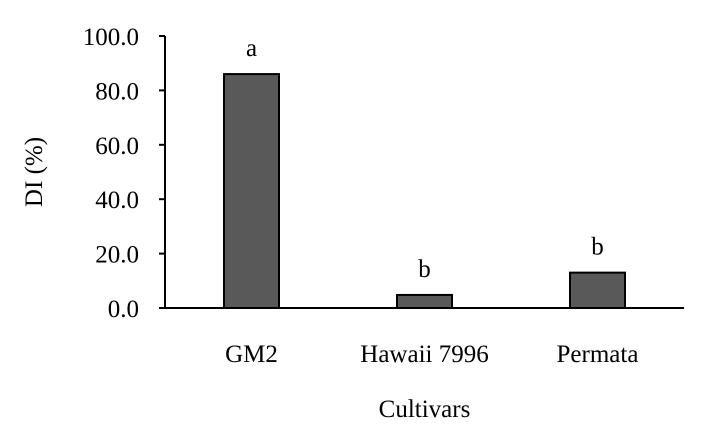 The width and height of the screenshot is (712, 444). Describe the element at coordinates (123, 309) in the screenshot. I see `y-tick-label: 0.0` at that location.